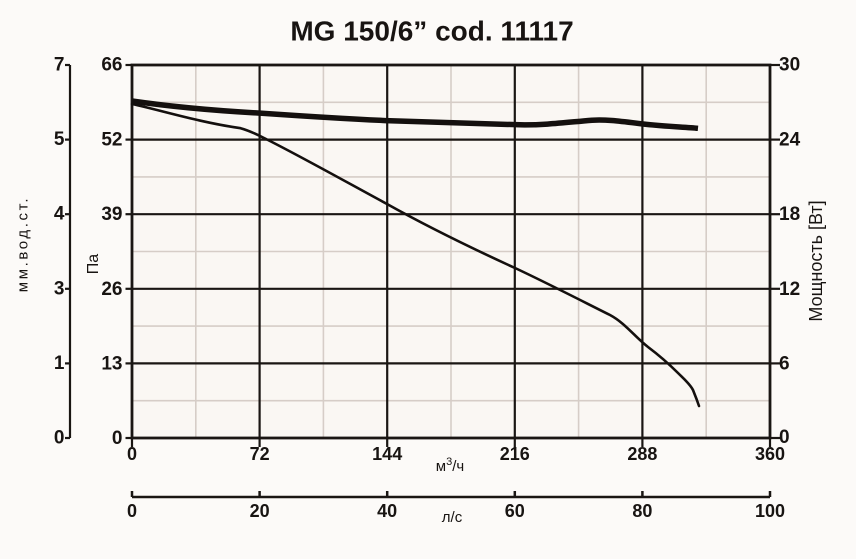 This screenshot has height=559, width=856. Describe the element at coordinates (59, 214) in the screenshot. I see `svg-text: 4` at that location.